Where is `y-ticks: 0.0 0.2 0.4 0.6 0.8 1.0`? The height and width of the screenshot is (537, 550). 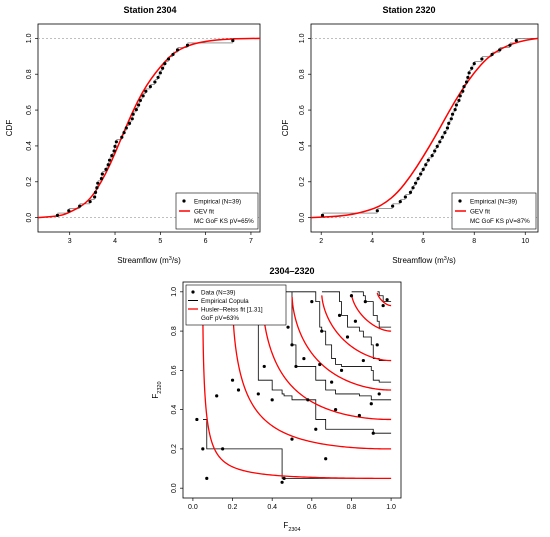 y-ticks: 0.0 0.2 0.4 0.6 0.8 1.0 is located at coordinates (305, 128).